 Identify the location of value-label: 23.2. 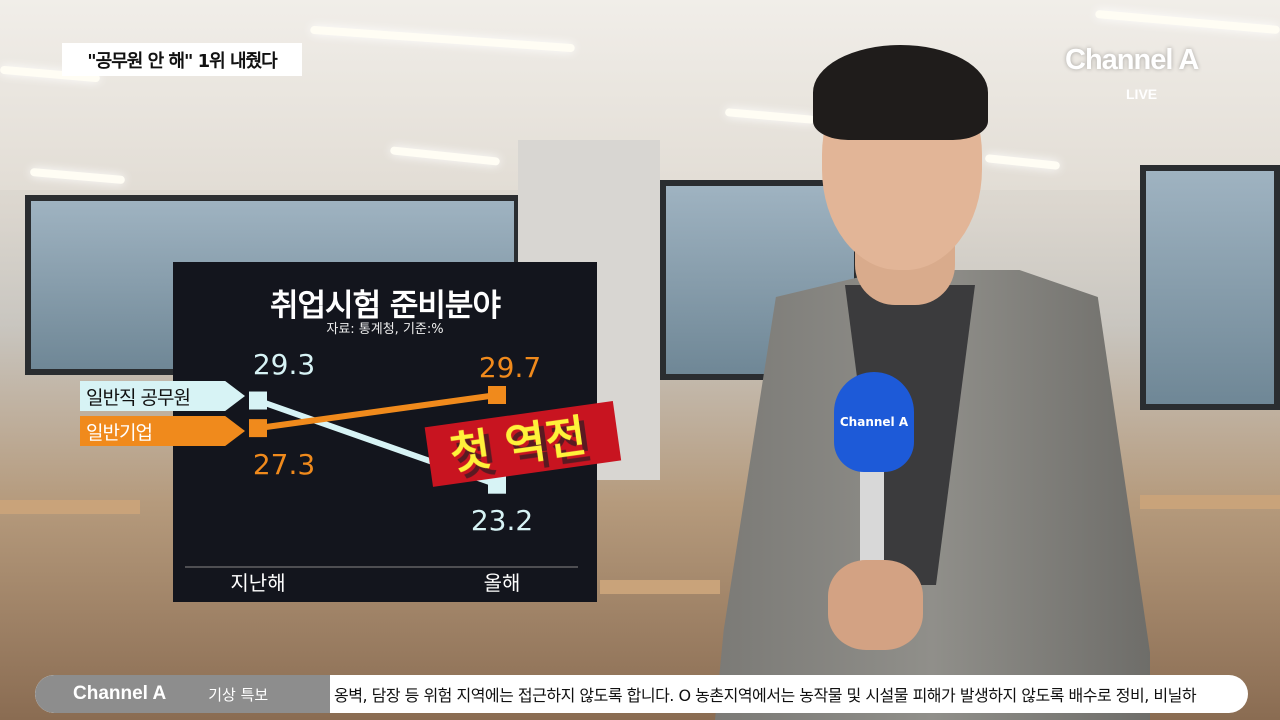
(502, 520).